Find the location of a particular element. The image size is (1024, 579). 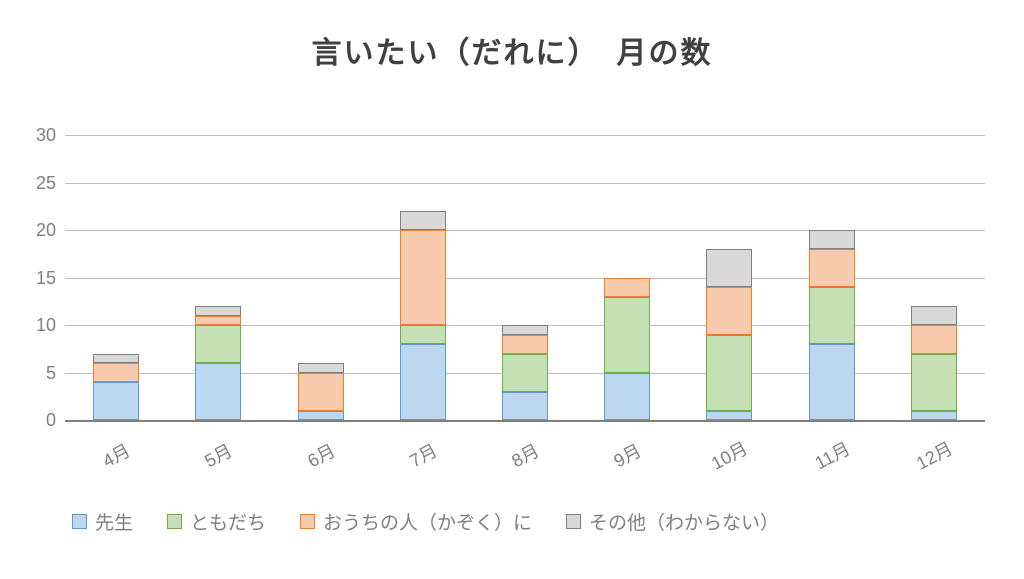

y-tick-label: 10 is located at coordinates (45, 325).